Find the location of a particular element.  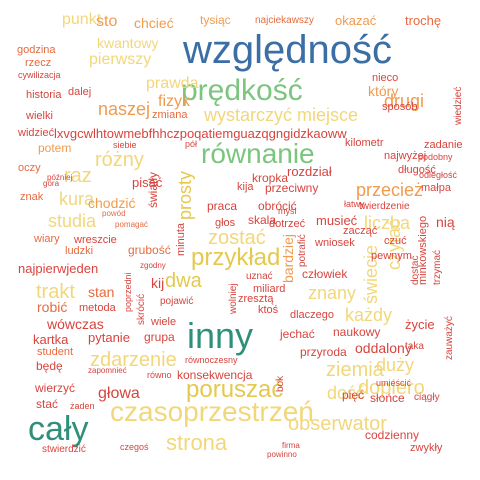

word-cloud-word: umieścić is located at coordinates (394, 383).